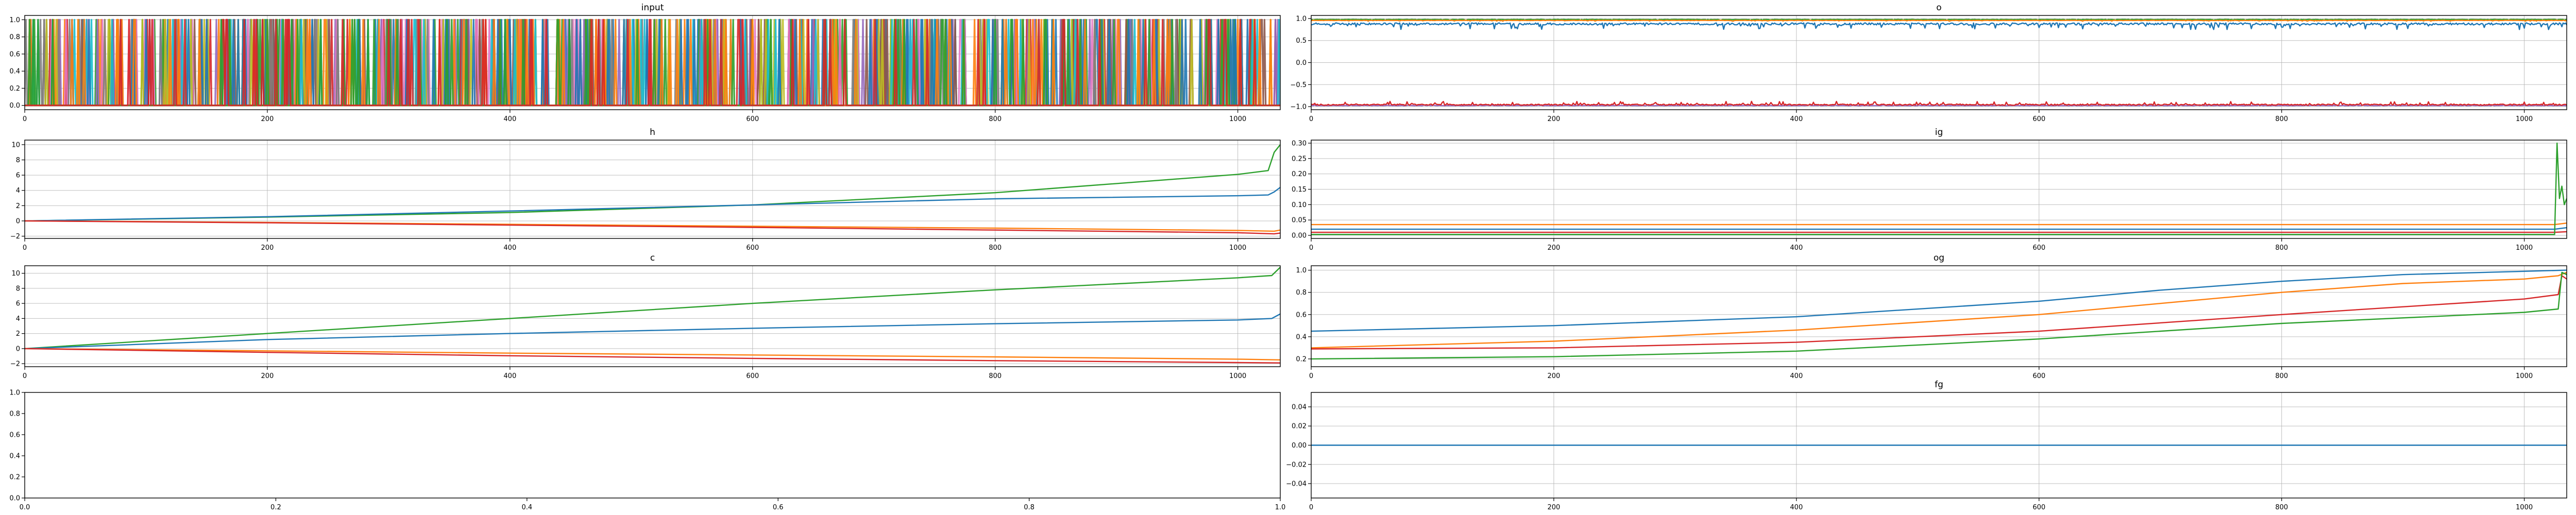 The width and height of the screenshot is (2576, 515). Describe the element at coordinates (1299, 221) in the screenshot. I see `y-tick-label: 0.05` at that location.